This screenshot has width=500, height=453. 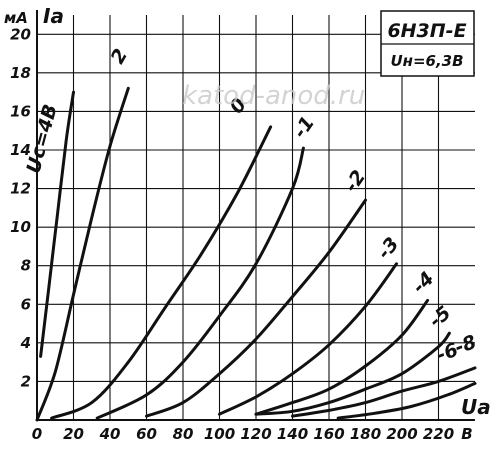 What do you see at coordinates (440, 317) in the screenshot?
I see `curve-label: -5` at bounding box center [440, 317].